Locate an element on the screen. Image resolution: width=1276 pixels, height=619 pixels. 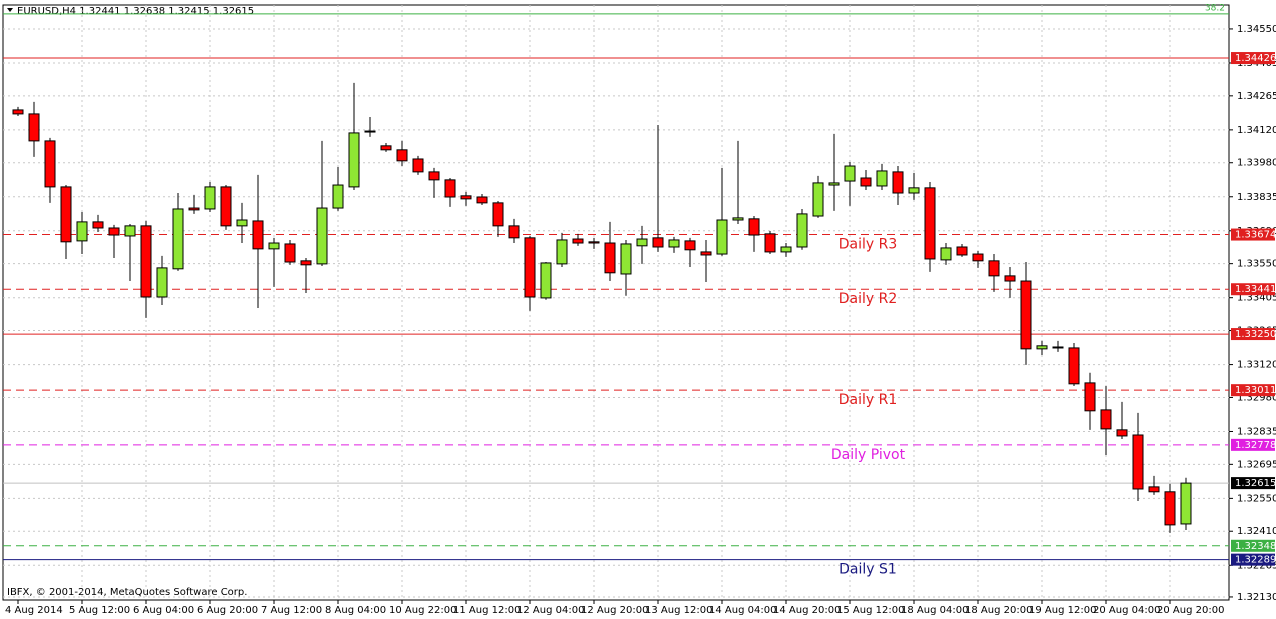
level-name: Daily R2 is located at coordinates (868, 299).